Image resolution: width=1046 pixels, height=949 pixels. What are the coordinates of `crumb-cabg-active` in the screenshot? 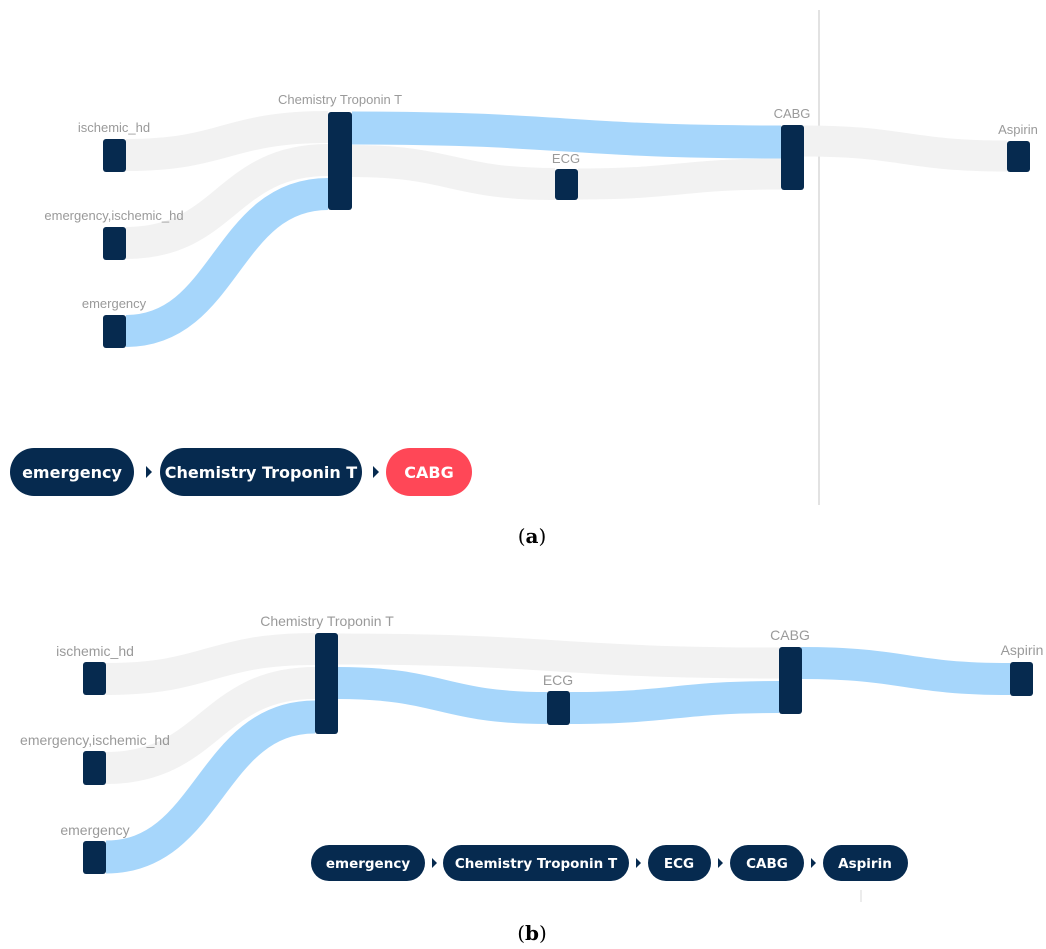 It's located at (429, 472).